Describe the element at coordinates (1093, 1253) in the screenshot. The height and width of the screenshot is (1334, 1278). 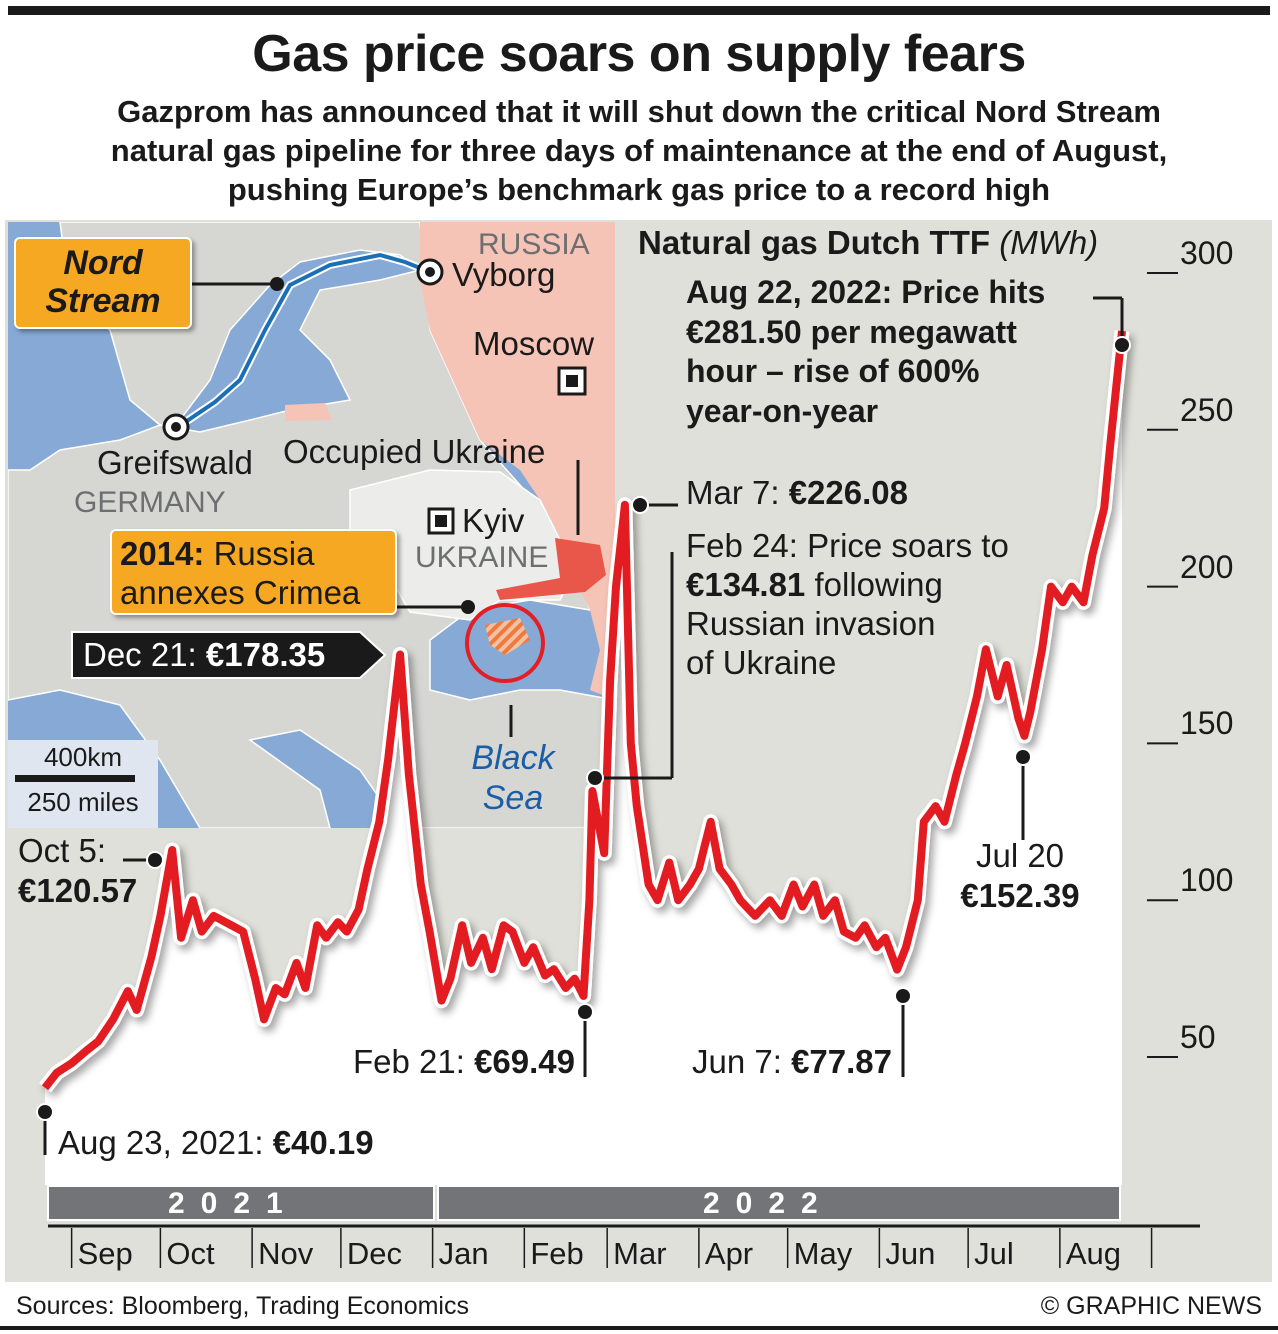
I see `month-label: Aug` at that location.